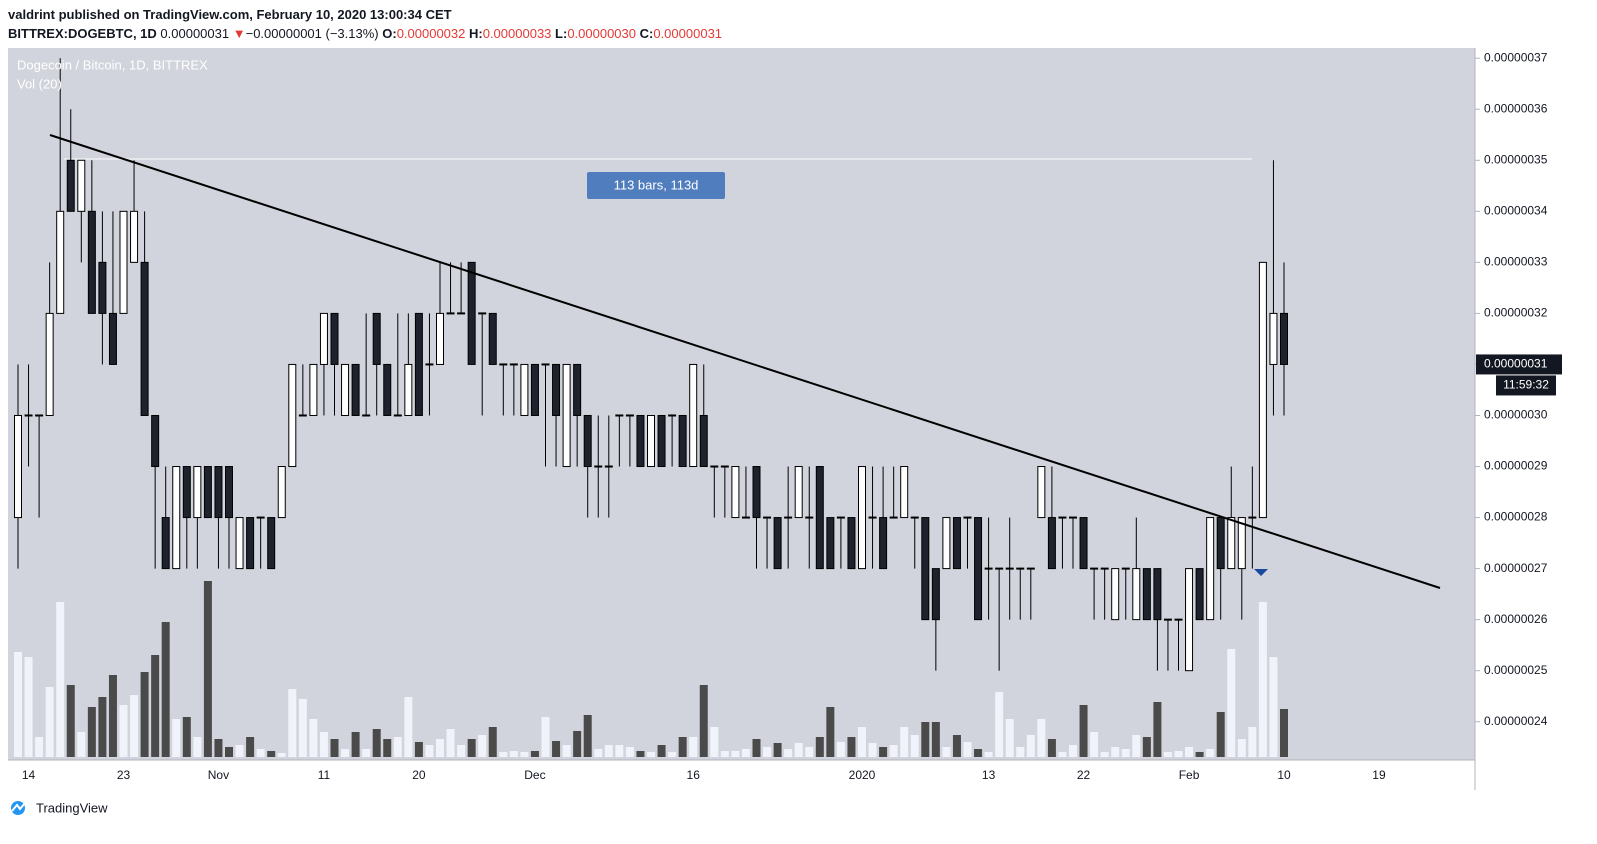  Describe the element at coordinates (862, 775) in the screenshot. I see `x-tick-label: 2020` at that location.